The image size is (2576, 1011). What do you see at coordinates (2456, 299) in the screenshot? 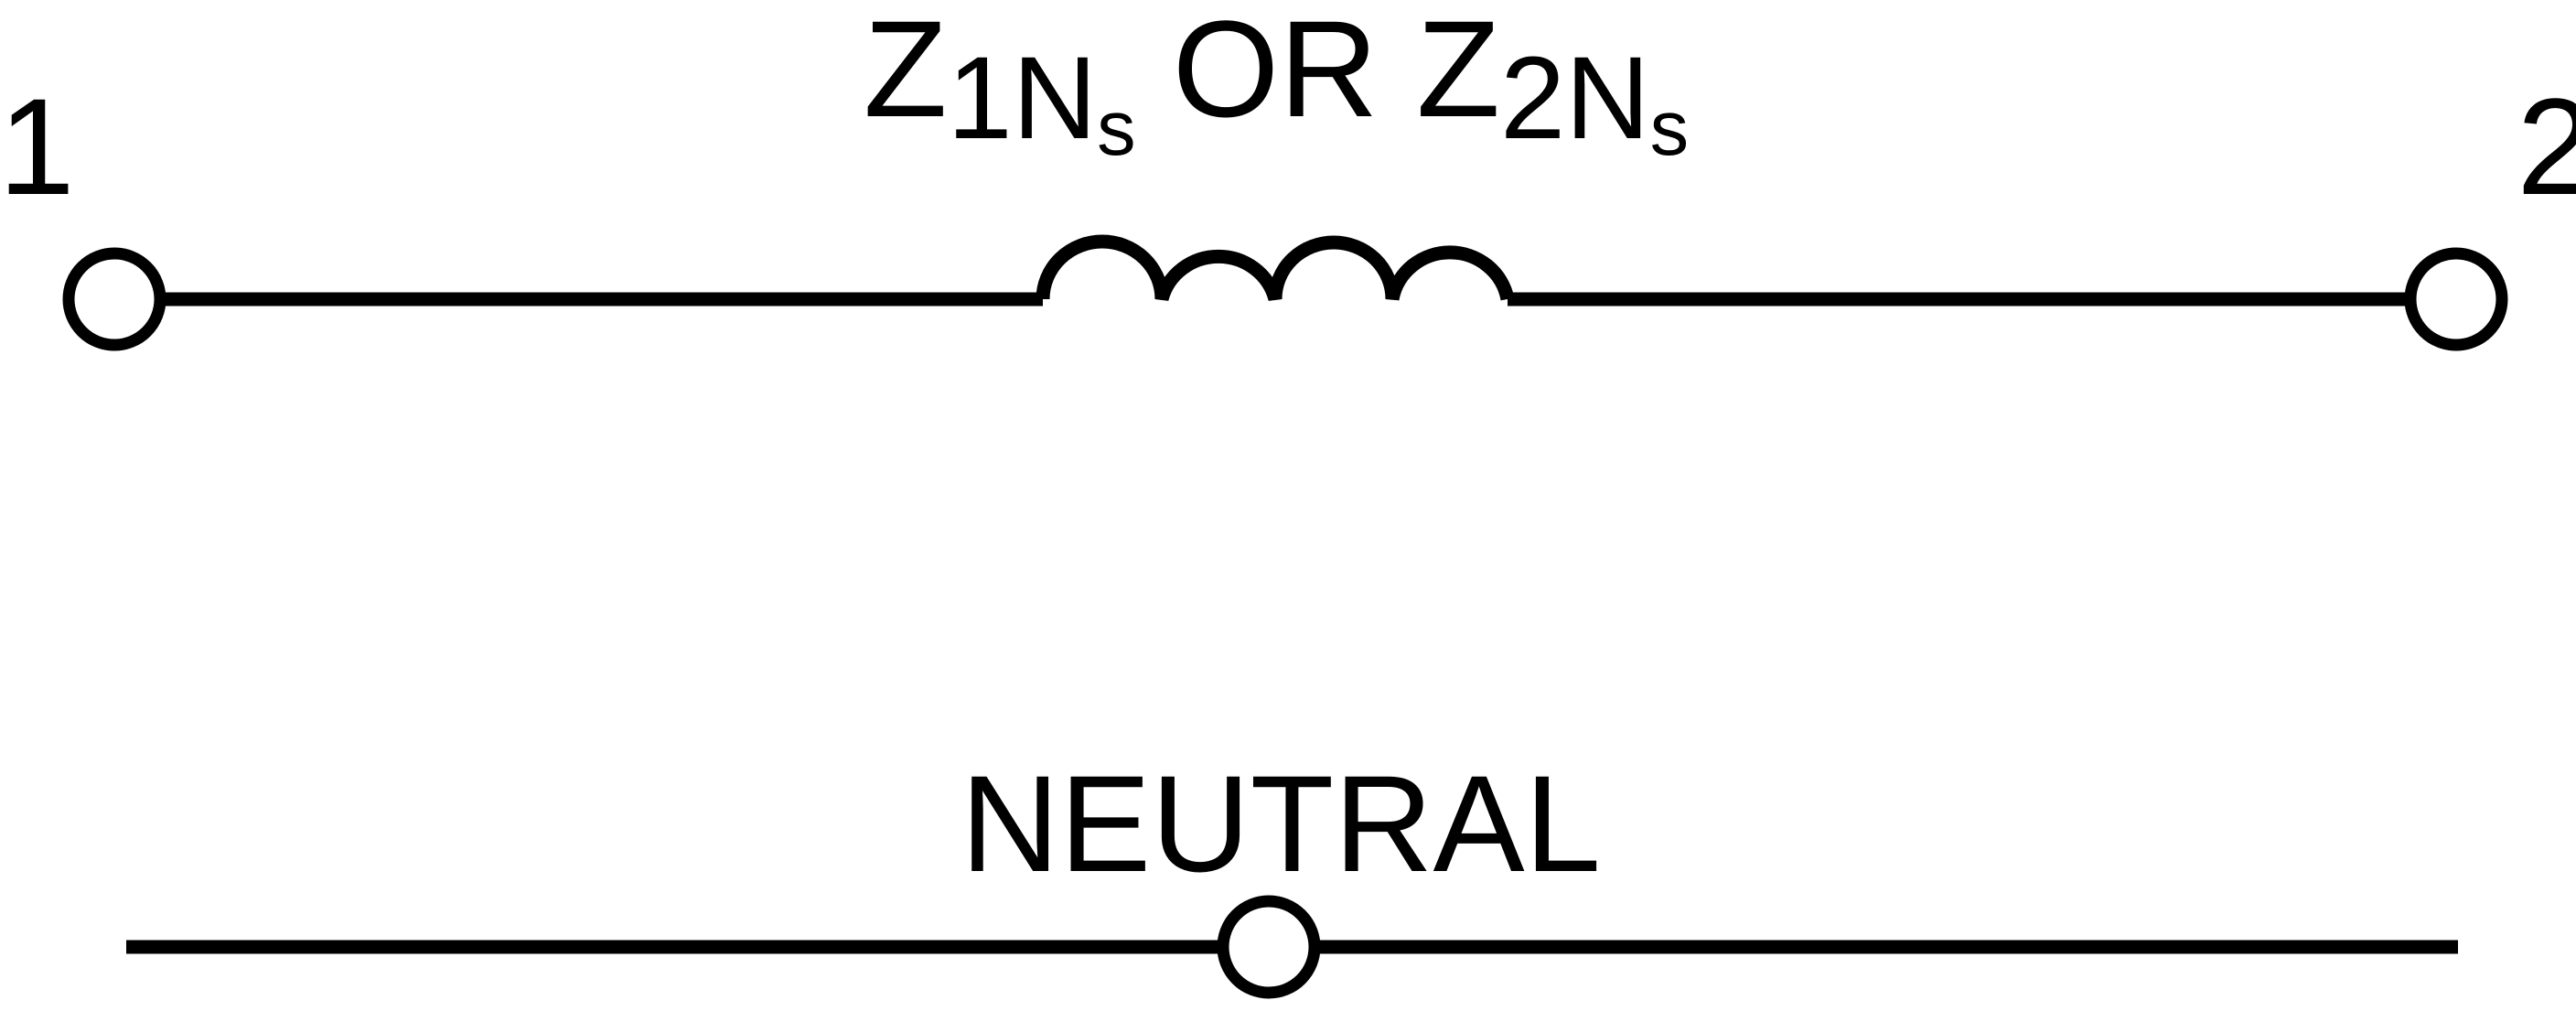
I see `terminal-2-node` at bounding box center [2456, 299].